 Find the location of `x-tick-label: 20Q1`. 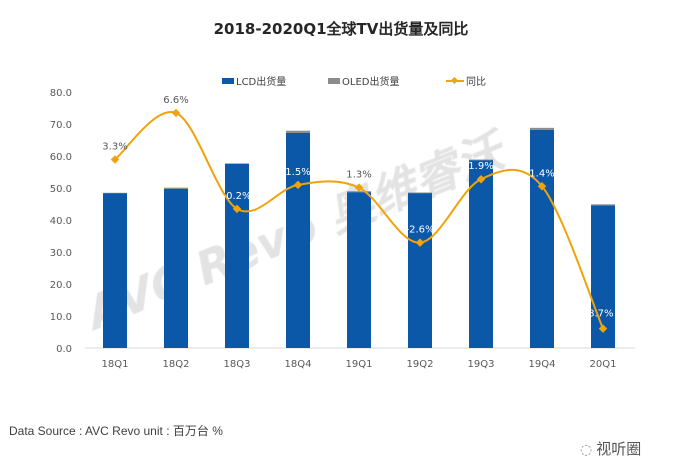

x-tick-label: 20Q1 is located at coordinates (603, 364).